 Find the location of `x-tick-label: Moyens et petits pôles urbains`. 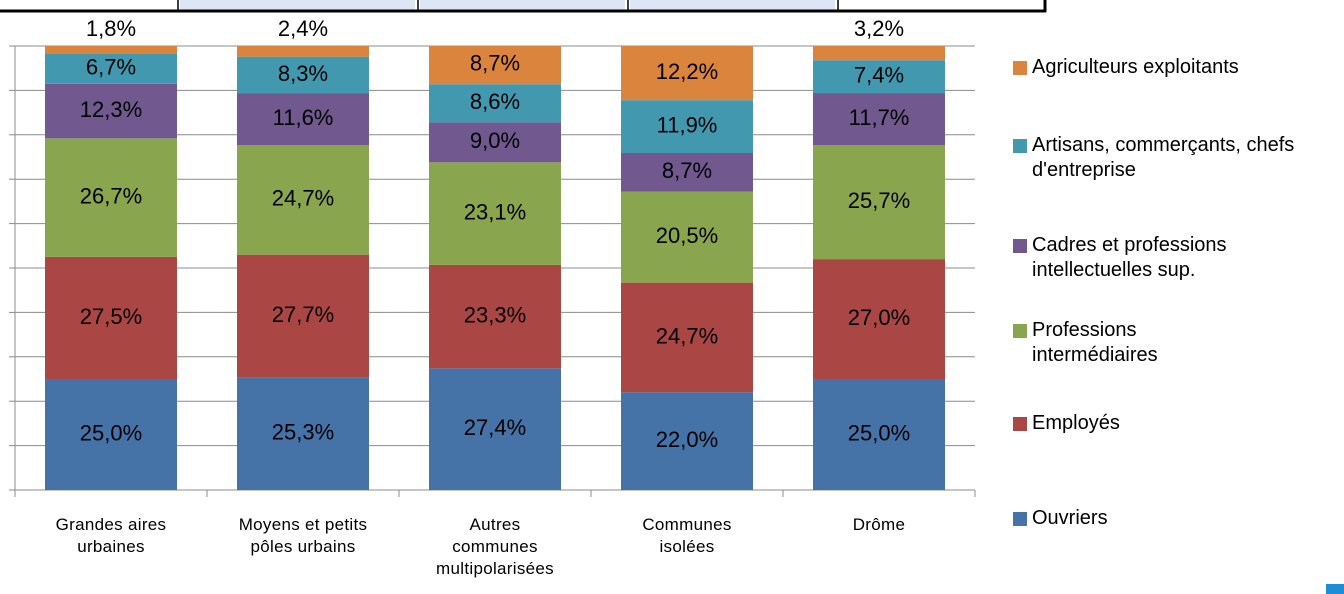

x-tick-label: Moyens et petits pôles urbains is located at coordinates (303, 535).